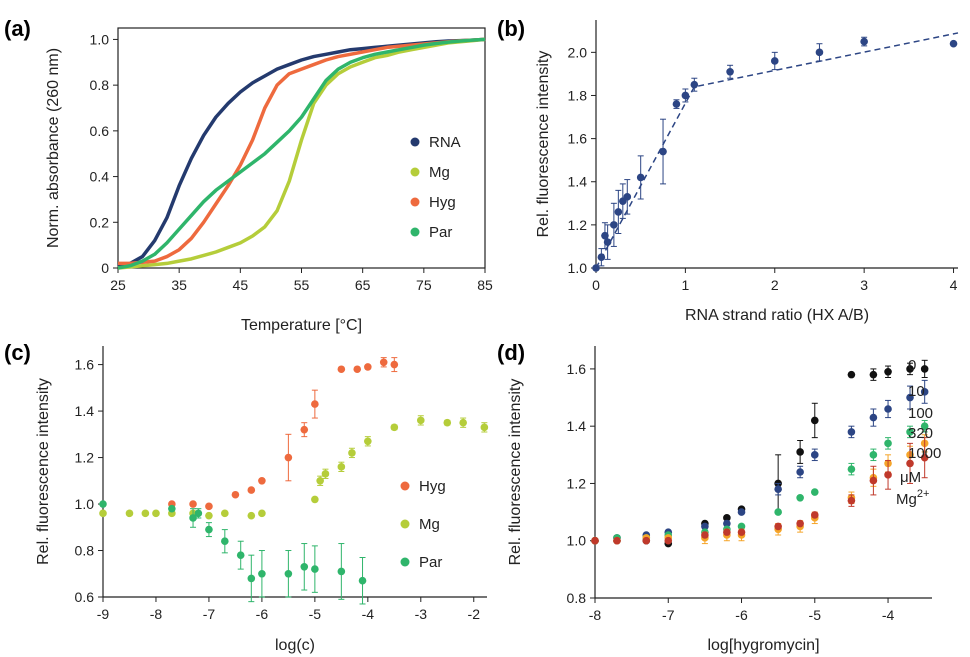 The width and height of the screenshot is (970, 657). What do you see at coordinates (668, 615) in the screenshot?
I see `x-tick-label: -7` at bounding box center [668, 615].